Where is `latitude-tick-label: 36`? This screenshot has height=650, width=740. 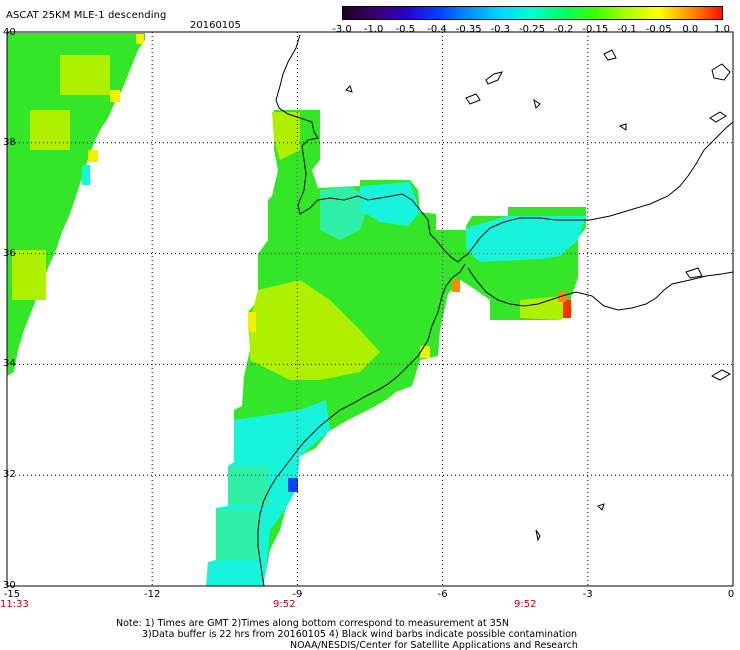
latitude-tick-label: 36 is located at coordinates (9, 253).